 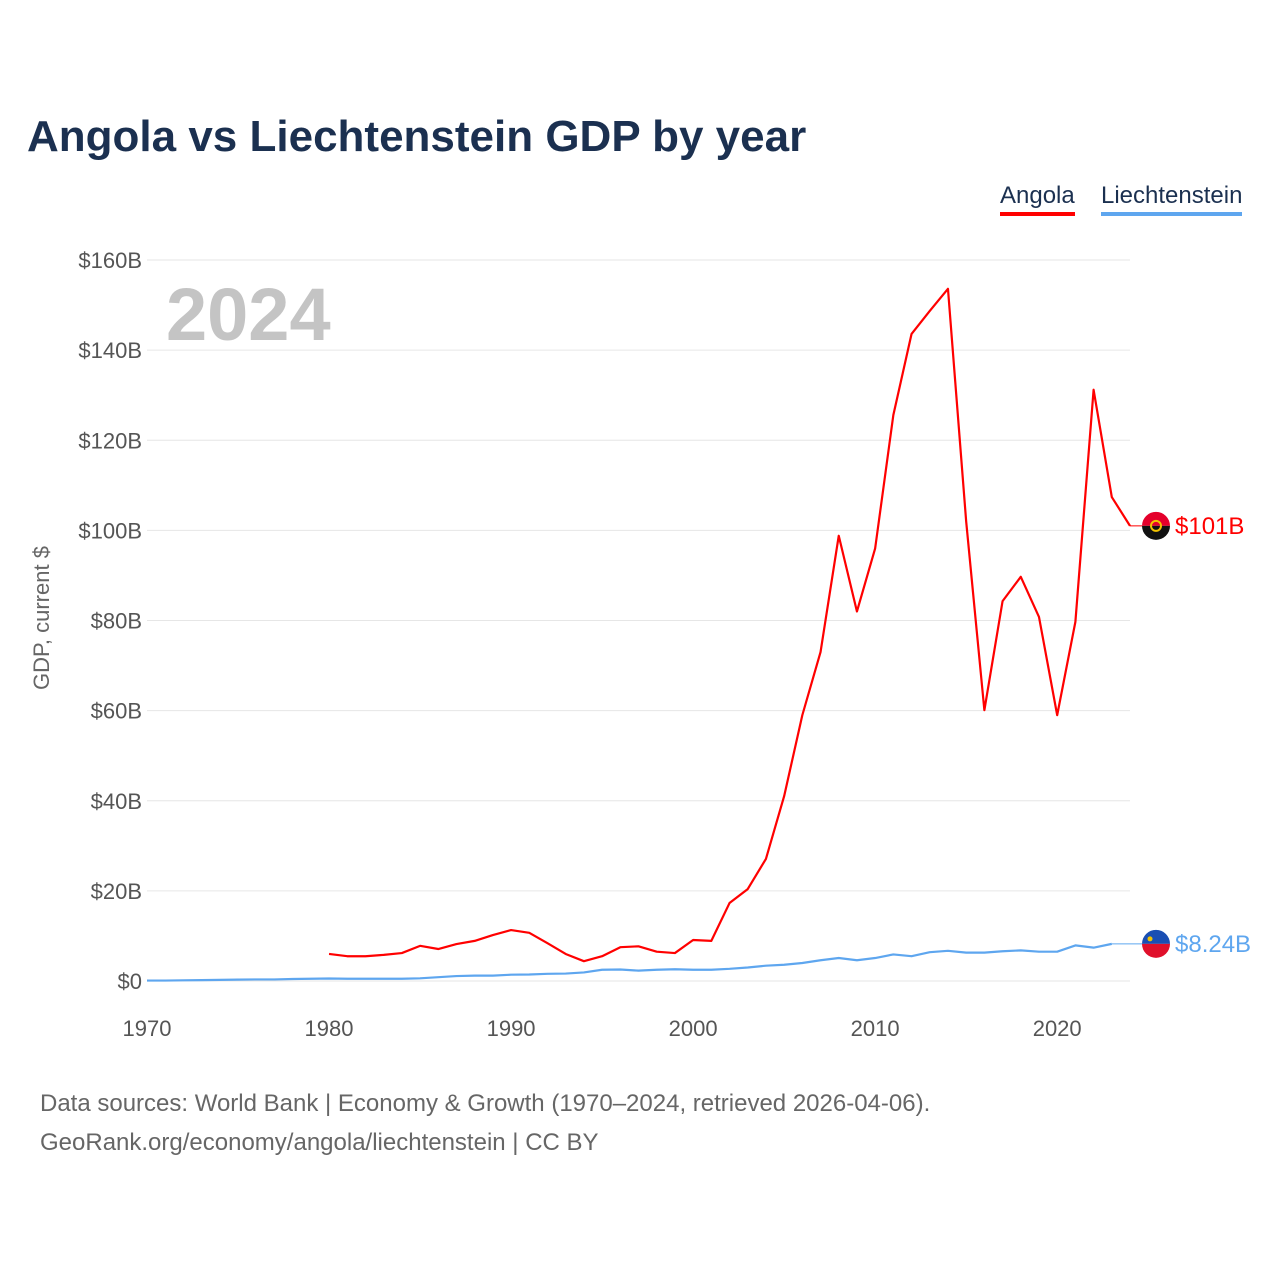 I want to click on legend-angola: Angola, so click(x=1037, y=199).